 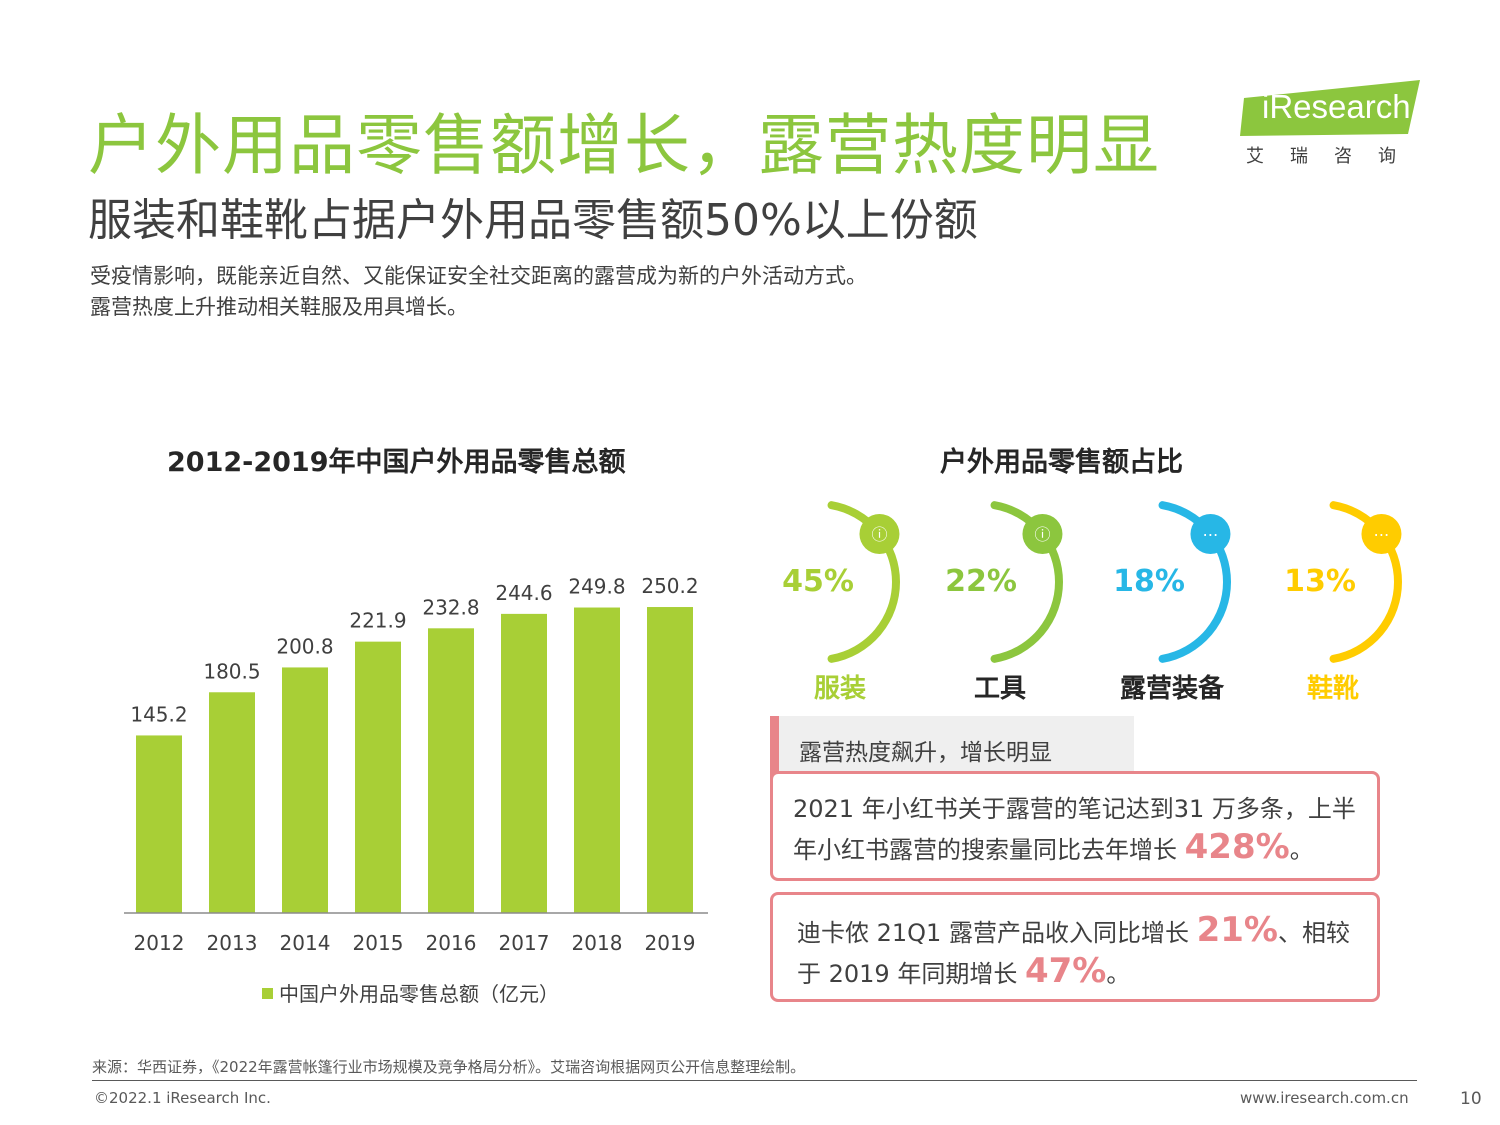 What do you see at coordinates (378, 777) in the screenshot?
I see `bar-2015` at bounding box center [378, 777].